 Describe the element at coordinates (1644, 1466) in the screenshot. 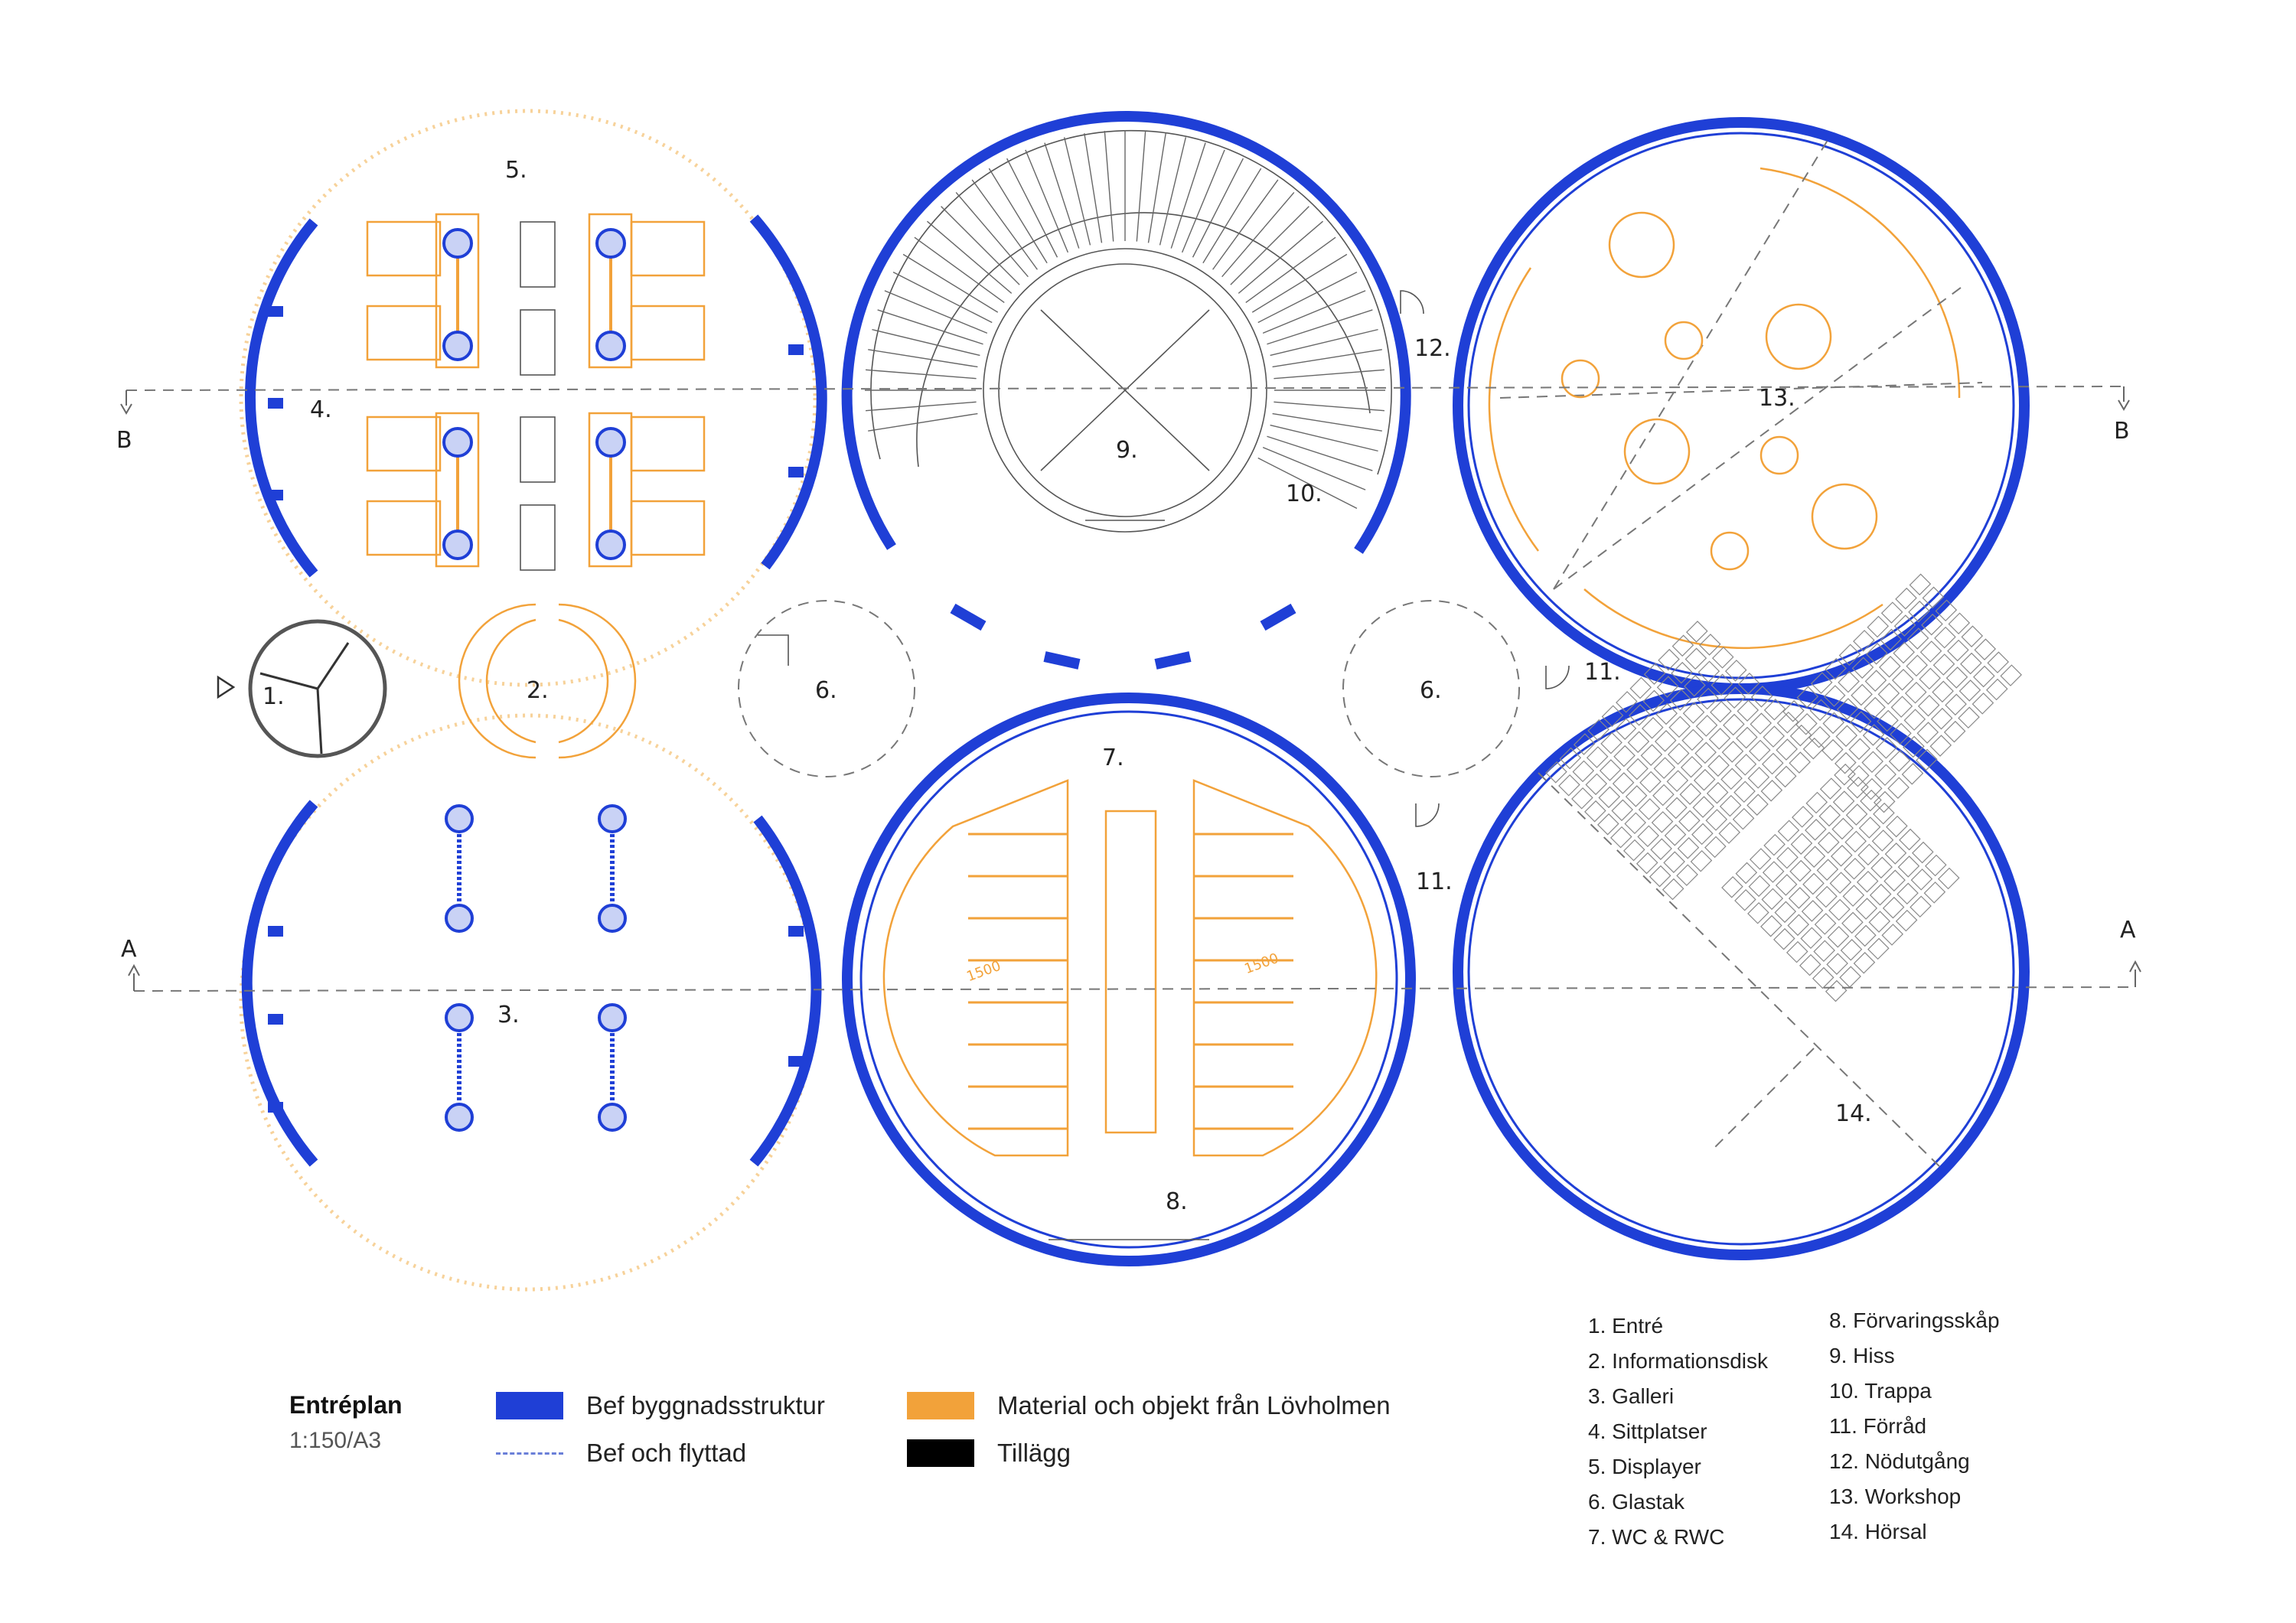

I see `room-list-item: 5. Displayer` at that location.